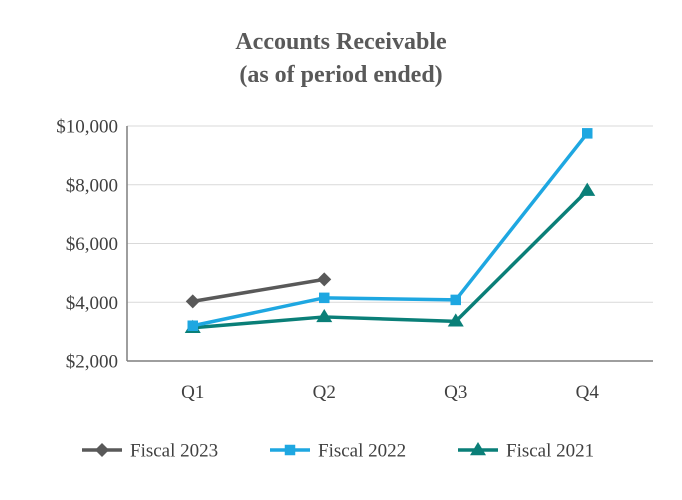 The height and width of the screenshot is (500, 682). I want to click on y-tick-label: $2,000, so click(92, 362).